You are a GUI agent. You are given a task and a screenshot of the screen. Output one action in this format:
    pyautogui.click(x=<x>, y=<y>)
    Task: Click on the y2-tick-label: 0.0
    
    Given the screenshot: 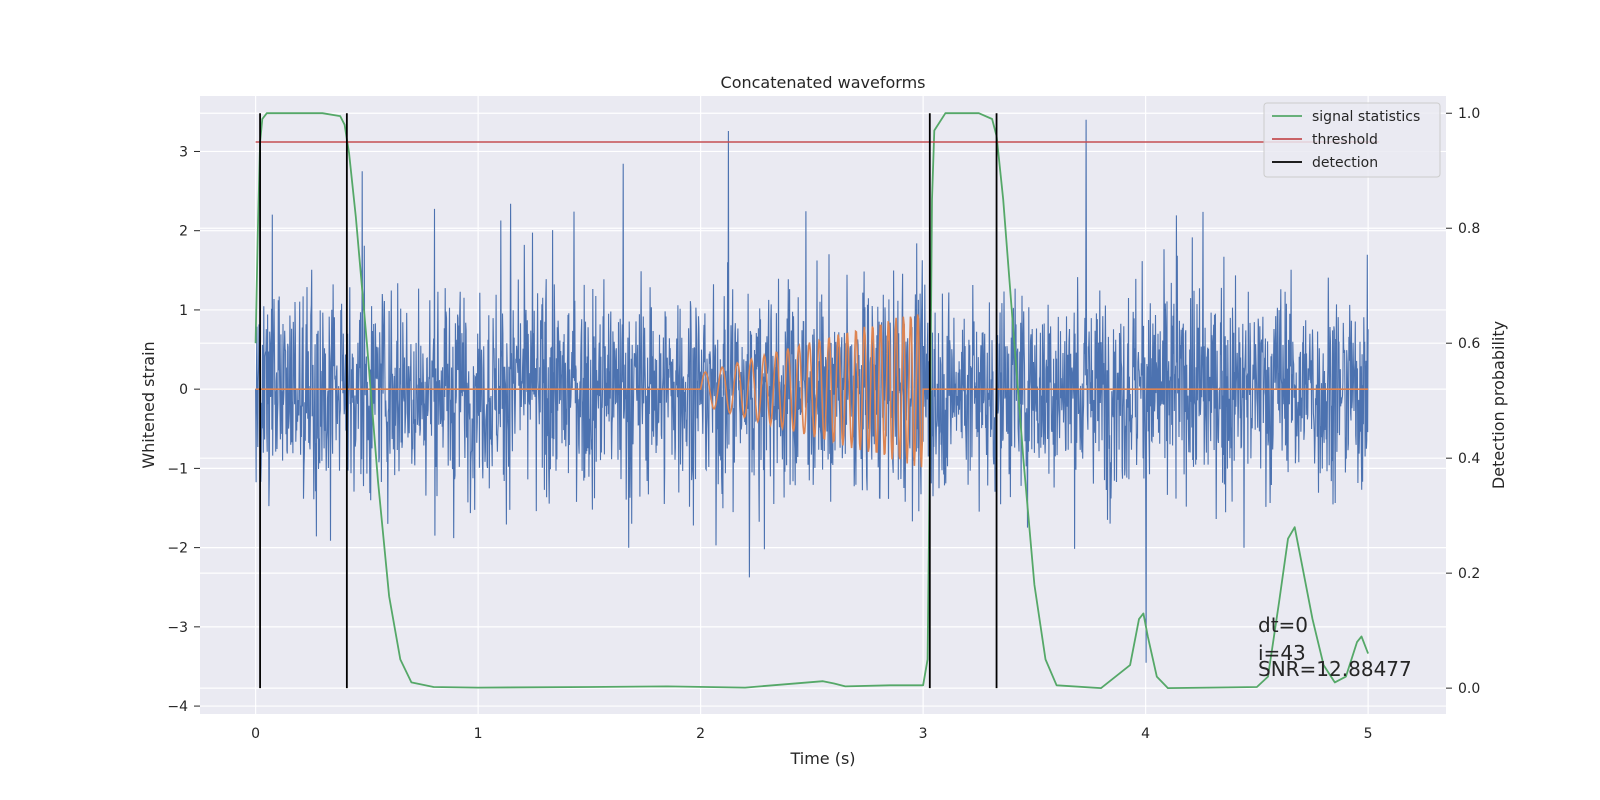 What is the action you would take?
    pyautogui.click(x=1469, y=689)
    